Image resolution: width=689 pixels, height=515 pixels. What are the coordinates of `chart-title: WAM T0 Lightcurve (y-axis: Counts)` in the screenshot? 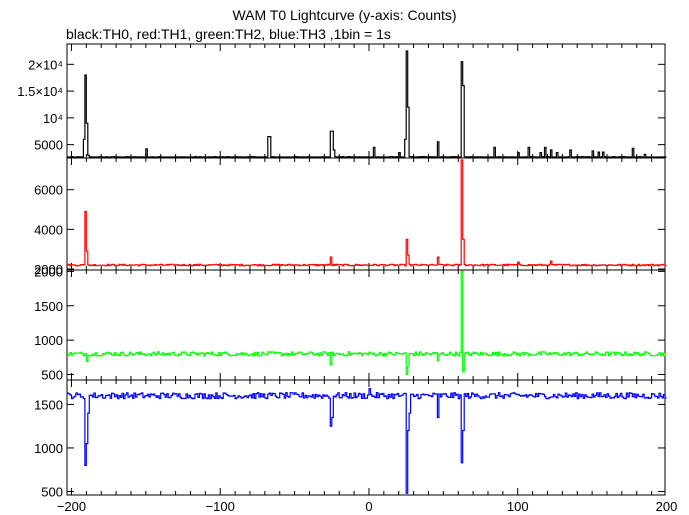 It's located at (344, 15).